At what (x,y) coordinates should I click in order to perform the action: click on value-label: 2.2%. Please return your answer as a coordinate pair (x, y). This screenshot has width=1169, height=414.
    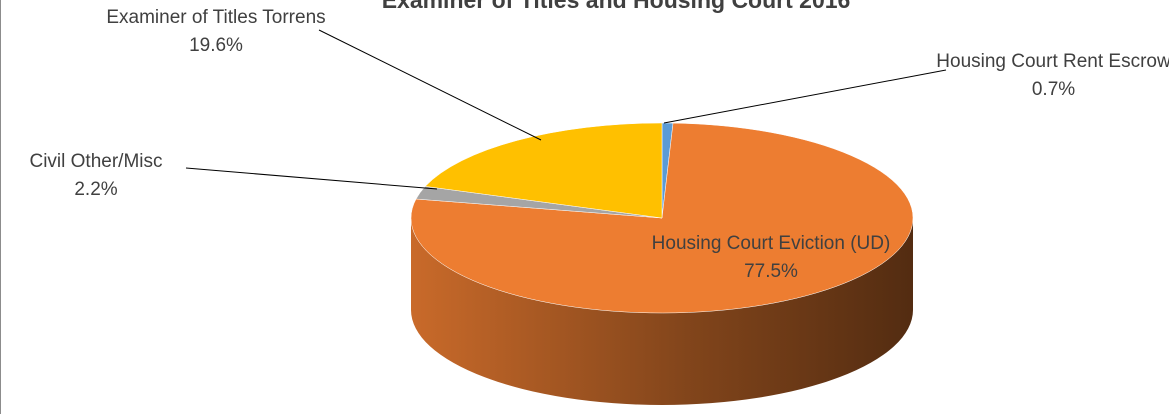
    Looking at the image, I should click on (96, 189).